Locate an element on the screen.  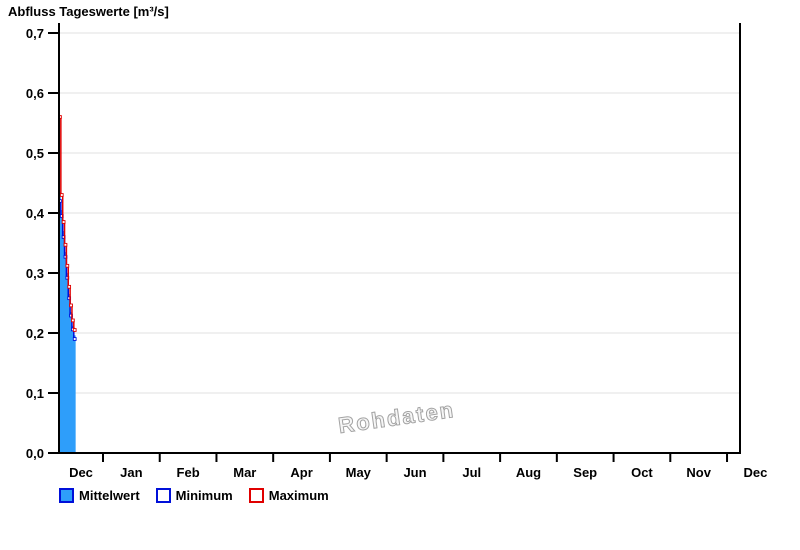
legend-label-minimum: Minimum is located at coordinates (204, 495).